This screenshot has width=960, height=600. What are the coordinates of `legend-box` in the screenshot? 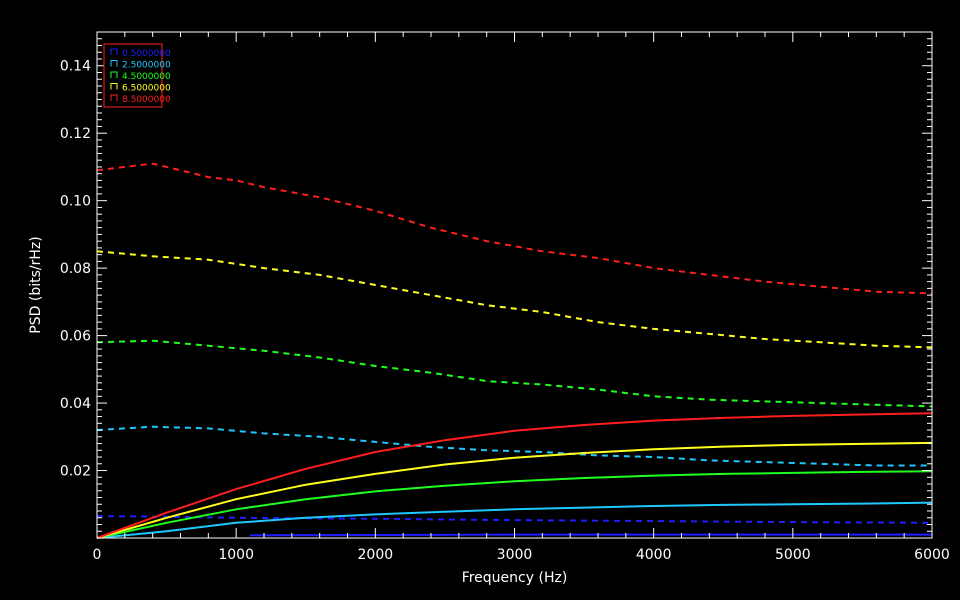 It's located at (133, 75).